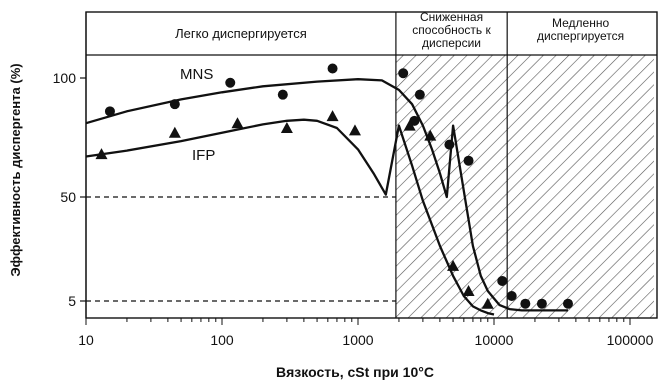  What do you see at coordinates (15, 169) in the screenshot?
I see `y-axis-title: Эффективность диспергента (%)` at bounding box center [15, 169].